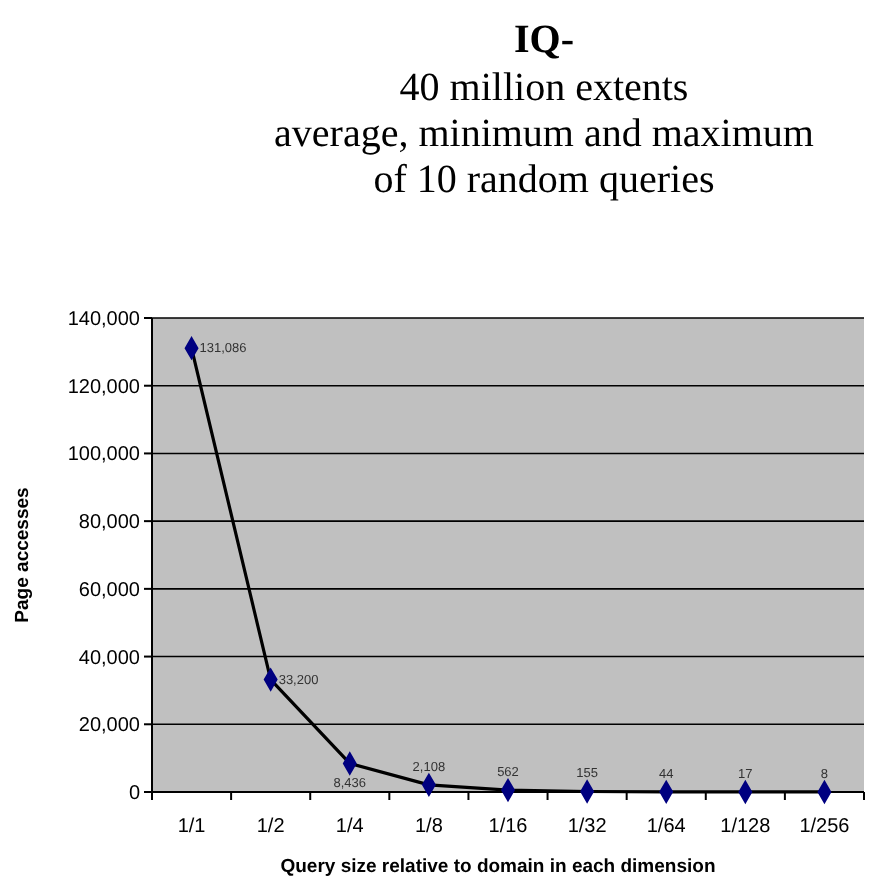  I want to click on y-tick-label: 20,000, so click(109, 726).